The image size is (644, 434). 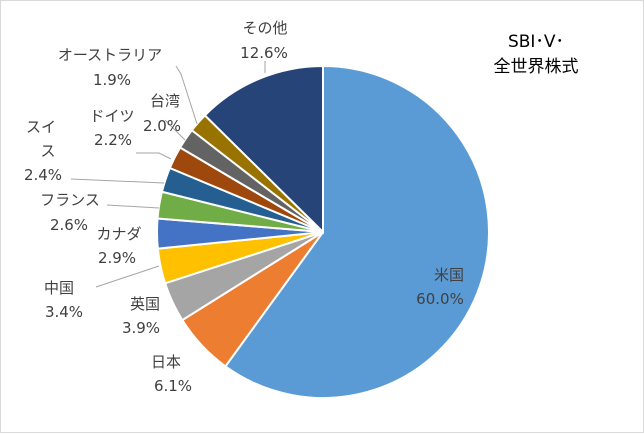 I want to click on slice-value-label: 6.1%, so click(x=173, y=386).